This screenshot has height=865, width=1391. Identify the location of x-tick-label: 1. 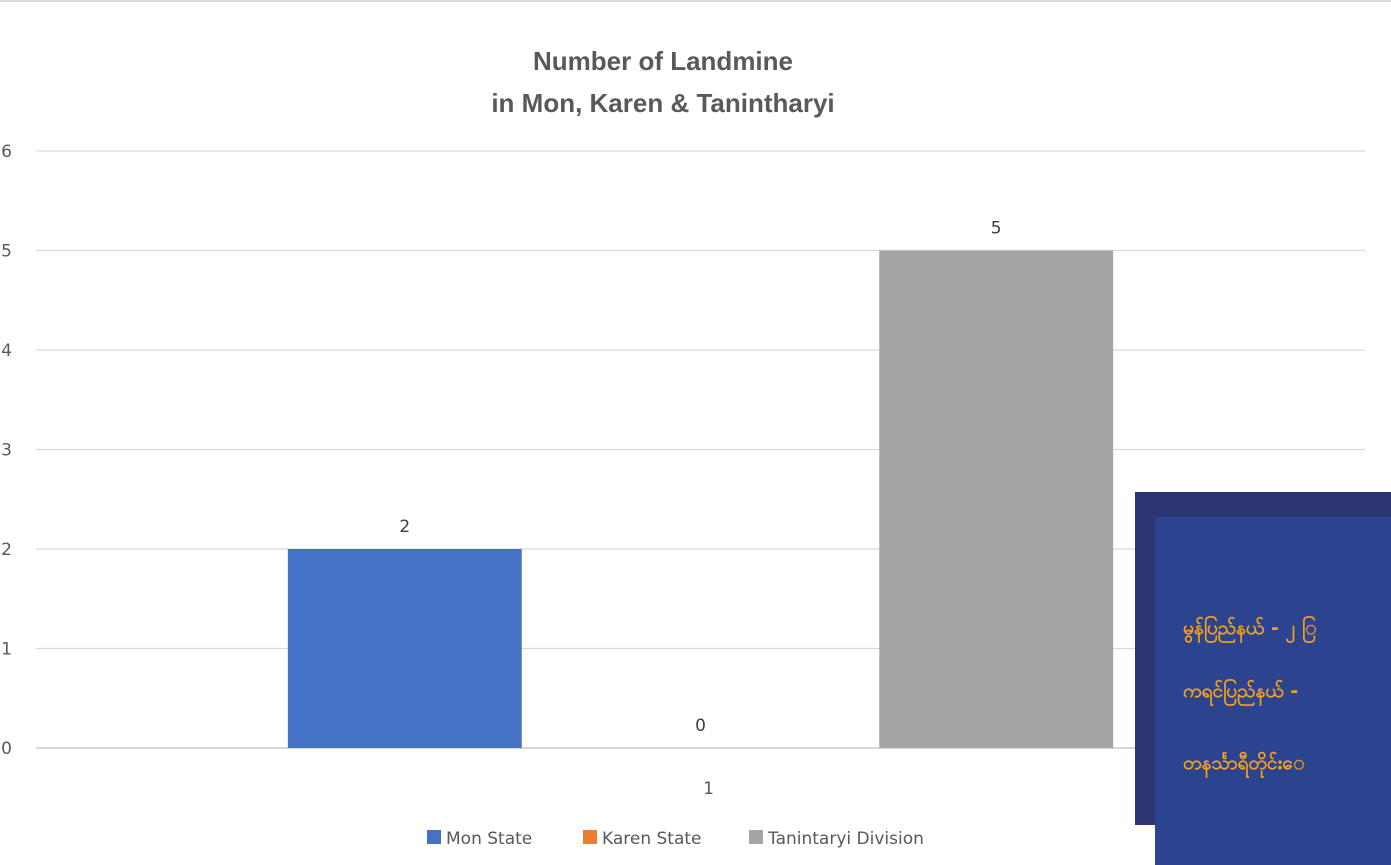
(708, 789).